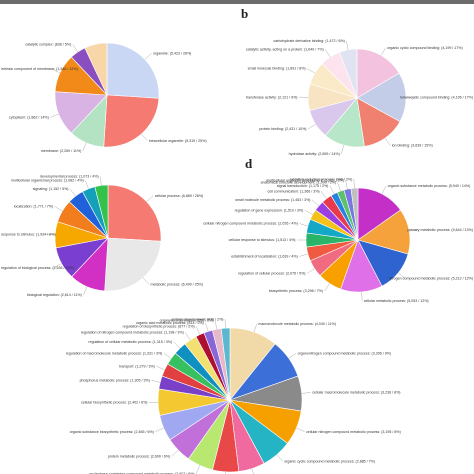  I want to click on slice-label: cellular process: (6,869 / 26%), so click(179, 196).